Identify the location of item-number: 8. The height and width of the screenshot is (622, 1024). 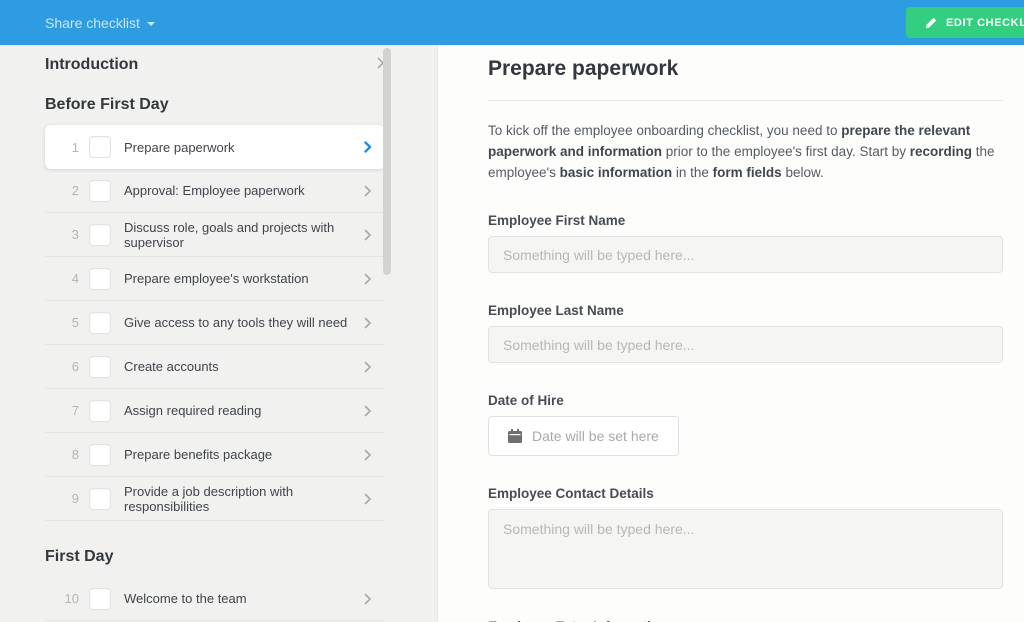
(75, 454).